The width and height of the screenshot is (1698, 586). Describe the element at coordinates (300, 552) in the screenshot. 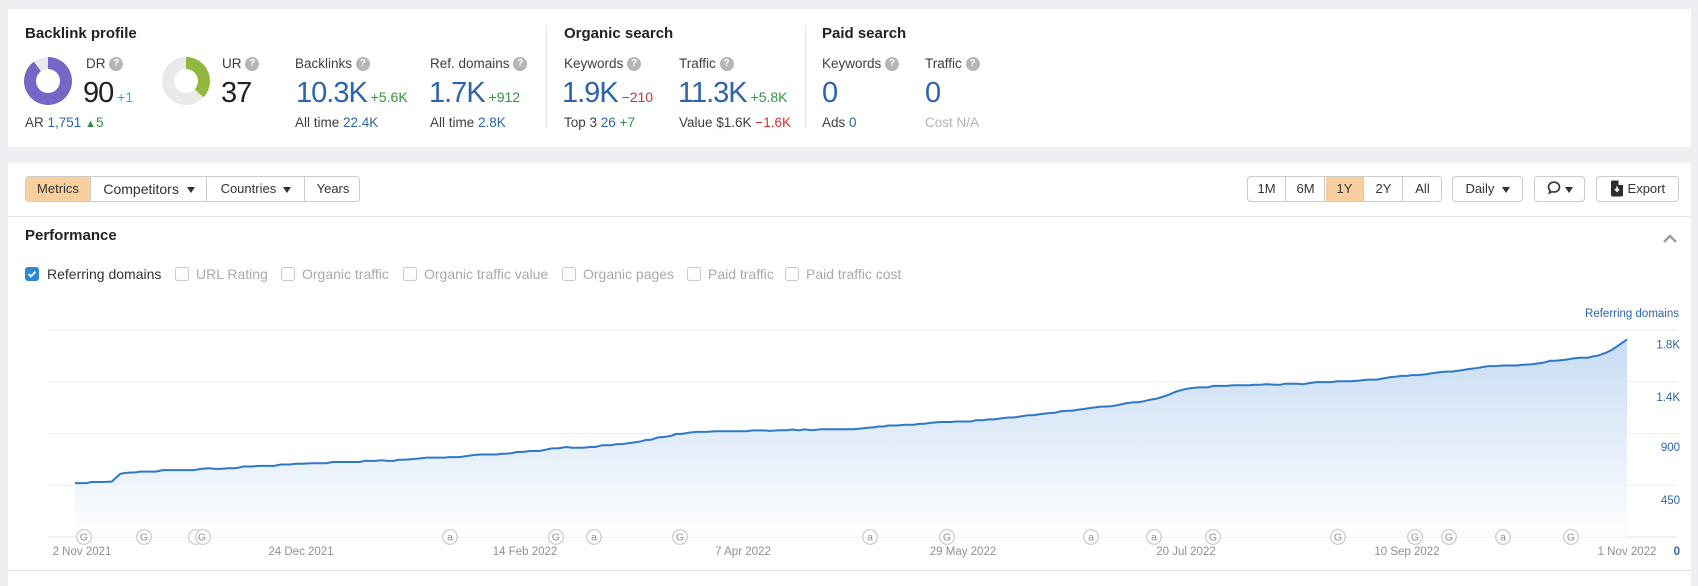

I see `svg-text: 24 Dec 2021` at that location.